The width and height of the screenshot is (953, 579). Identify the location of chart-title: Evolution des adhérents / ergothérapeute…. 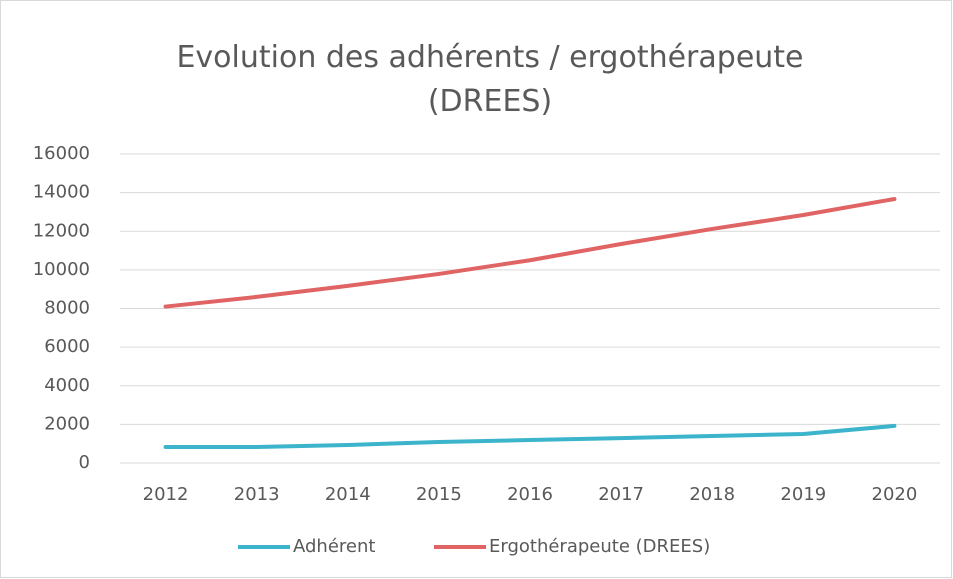
(490, 79).